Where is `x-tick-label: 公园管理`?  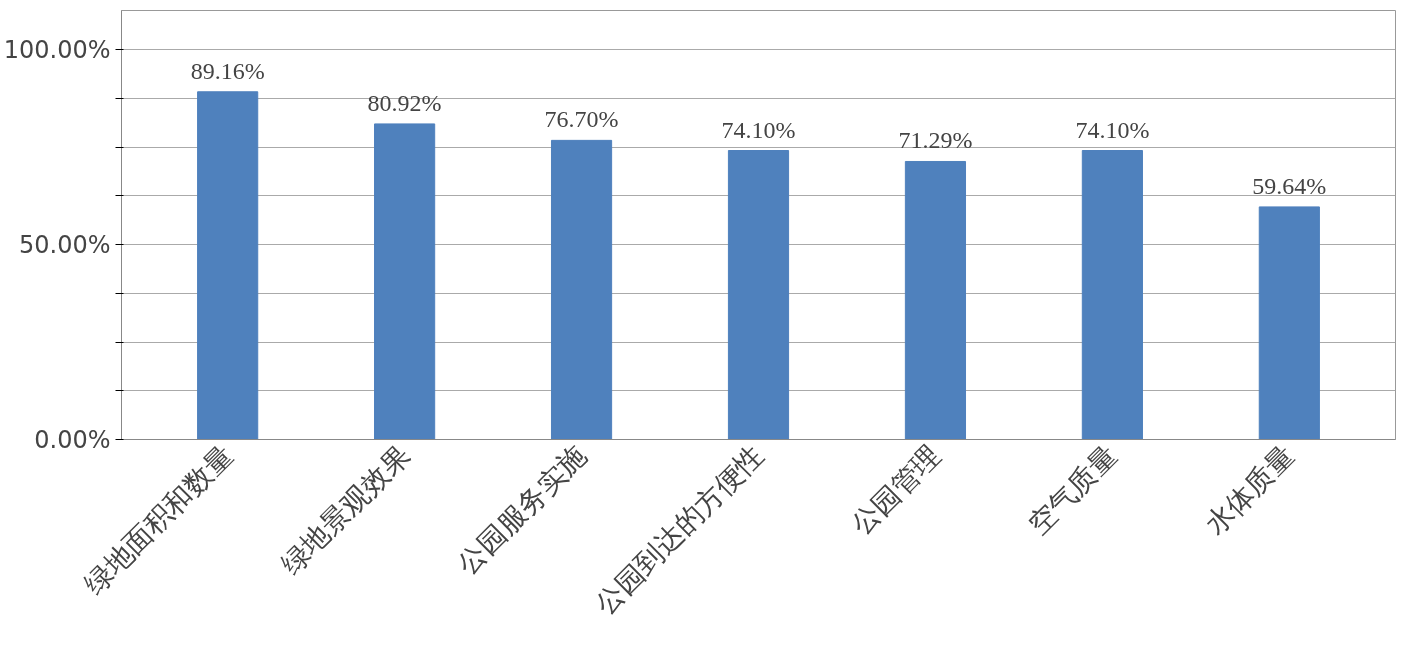
x-tick-label: 公园管理 is located at coordinates (896, 490).